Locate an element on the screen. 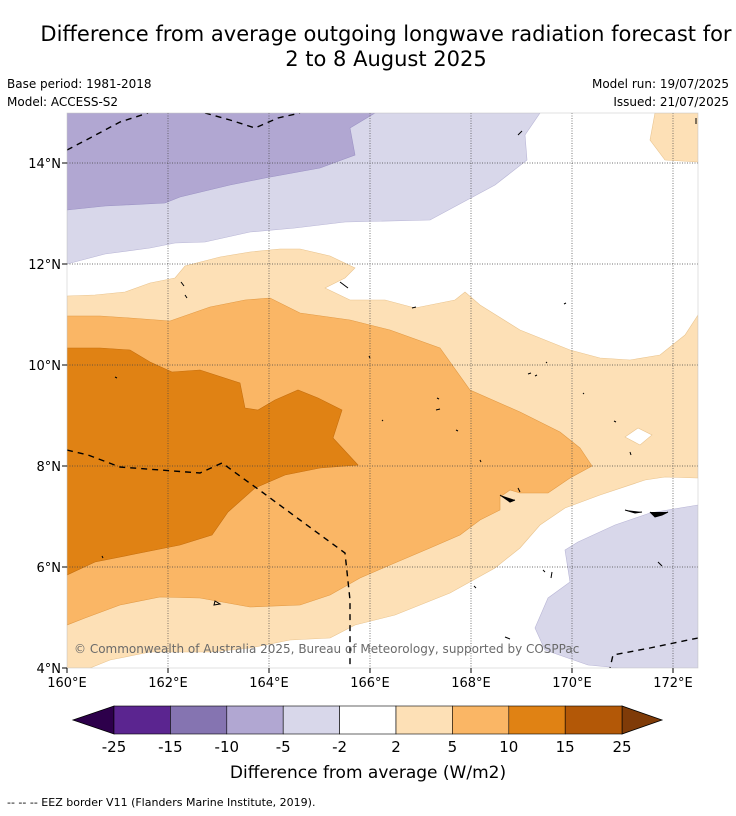 The image size is (736, 816). lon-label-166e: 166°E is located at coordinates (370, 683).